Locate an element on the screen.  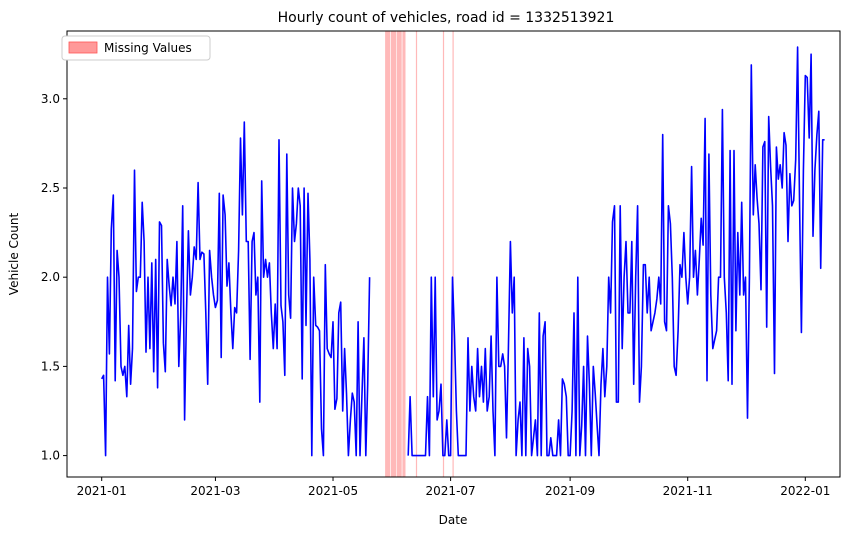
y-tick-label: 2.5 is located at coordinates (50, 188).